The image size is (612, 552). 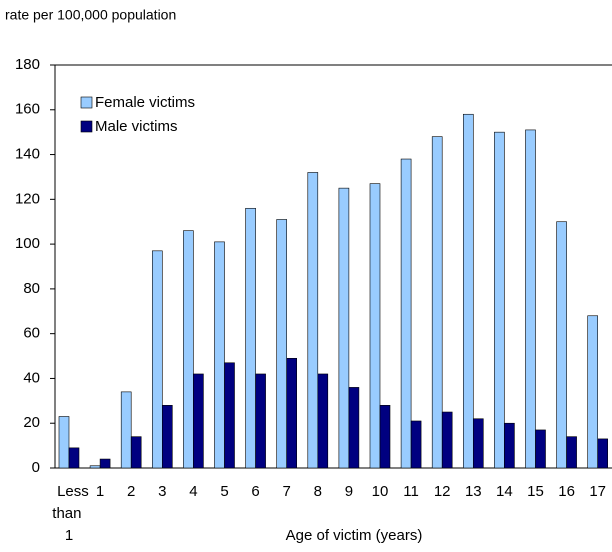 What do you see at coordinates (287, 491) in the screenshot?
I see `x-tick-label: 7` at bounding box center [287, 491].